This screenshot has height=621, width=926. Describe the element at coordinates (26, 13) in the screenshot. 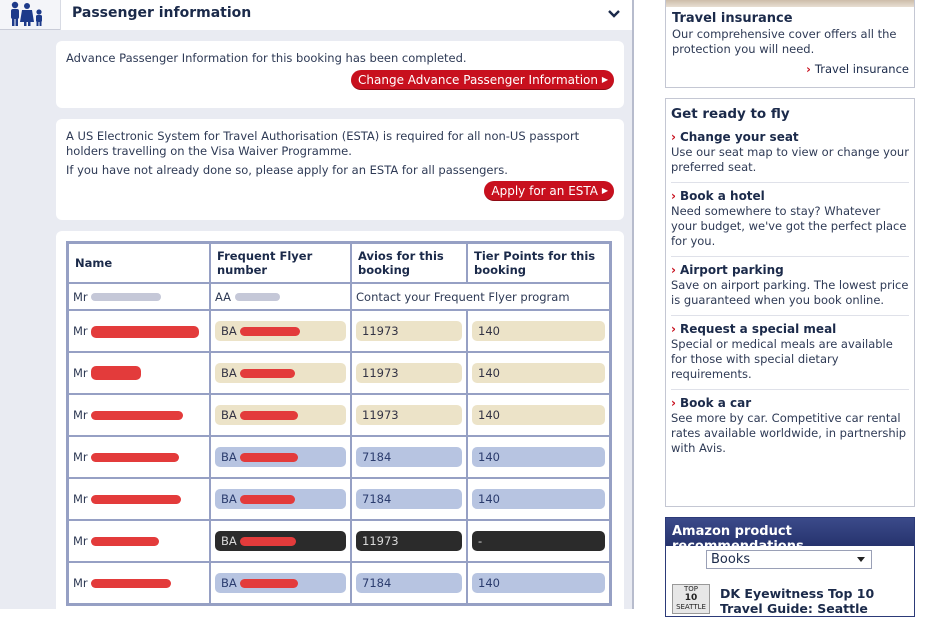

I see `family-icon` at that location.